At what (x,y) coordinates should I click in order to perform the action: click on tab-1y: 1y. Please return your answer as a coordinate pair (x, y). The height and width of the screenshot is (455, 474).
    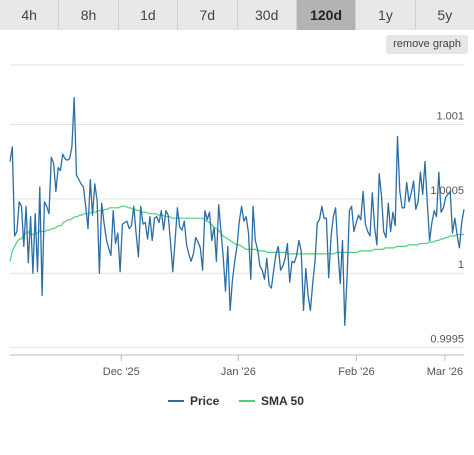
    Looking at the image, I should click on (386, 15).